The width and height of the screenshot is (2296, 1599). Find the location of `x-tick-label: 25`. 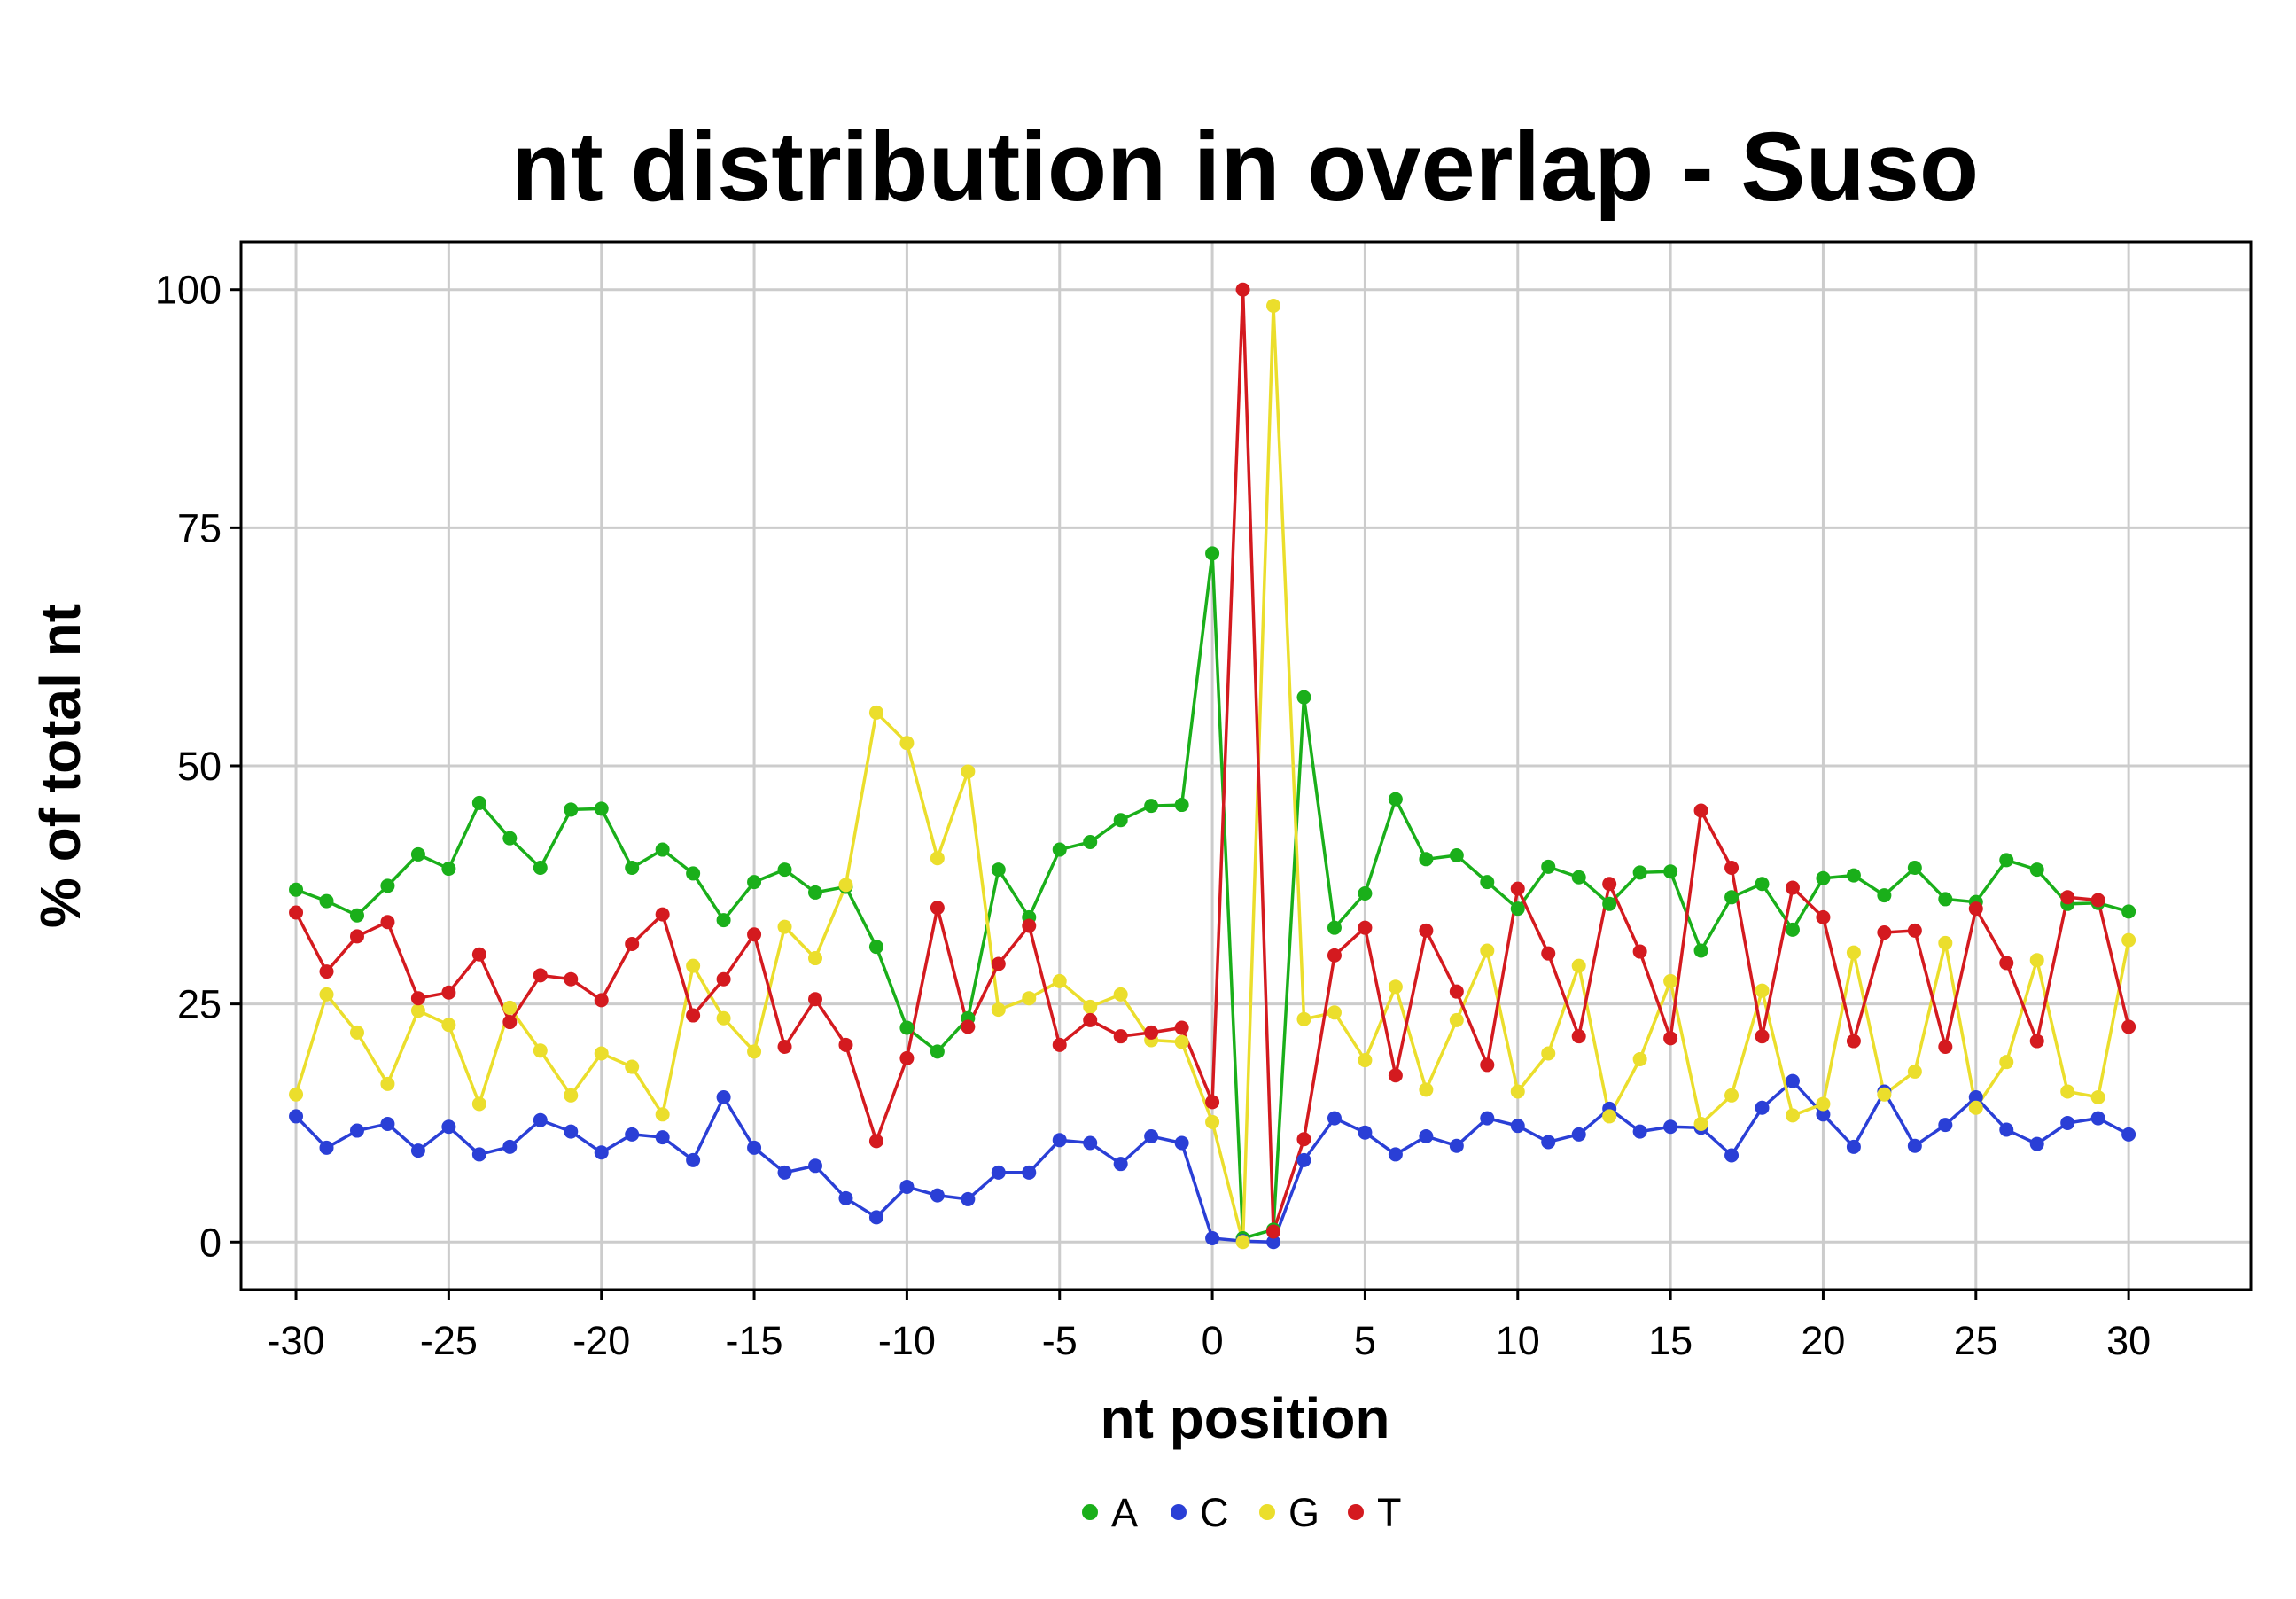

x-tick-label: 25 is located at coordinates (1976, 1340).